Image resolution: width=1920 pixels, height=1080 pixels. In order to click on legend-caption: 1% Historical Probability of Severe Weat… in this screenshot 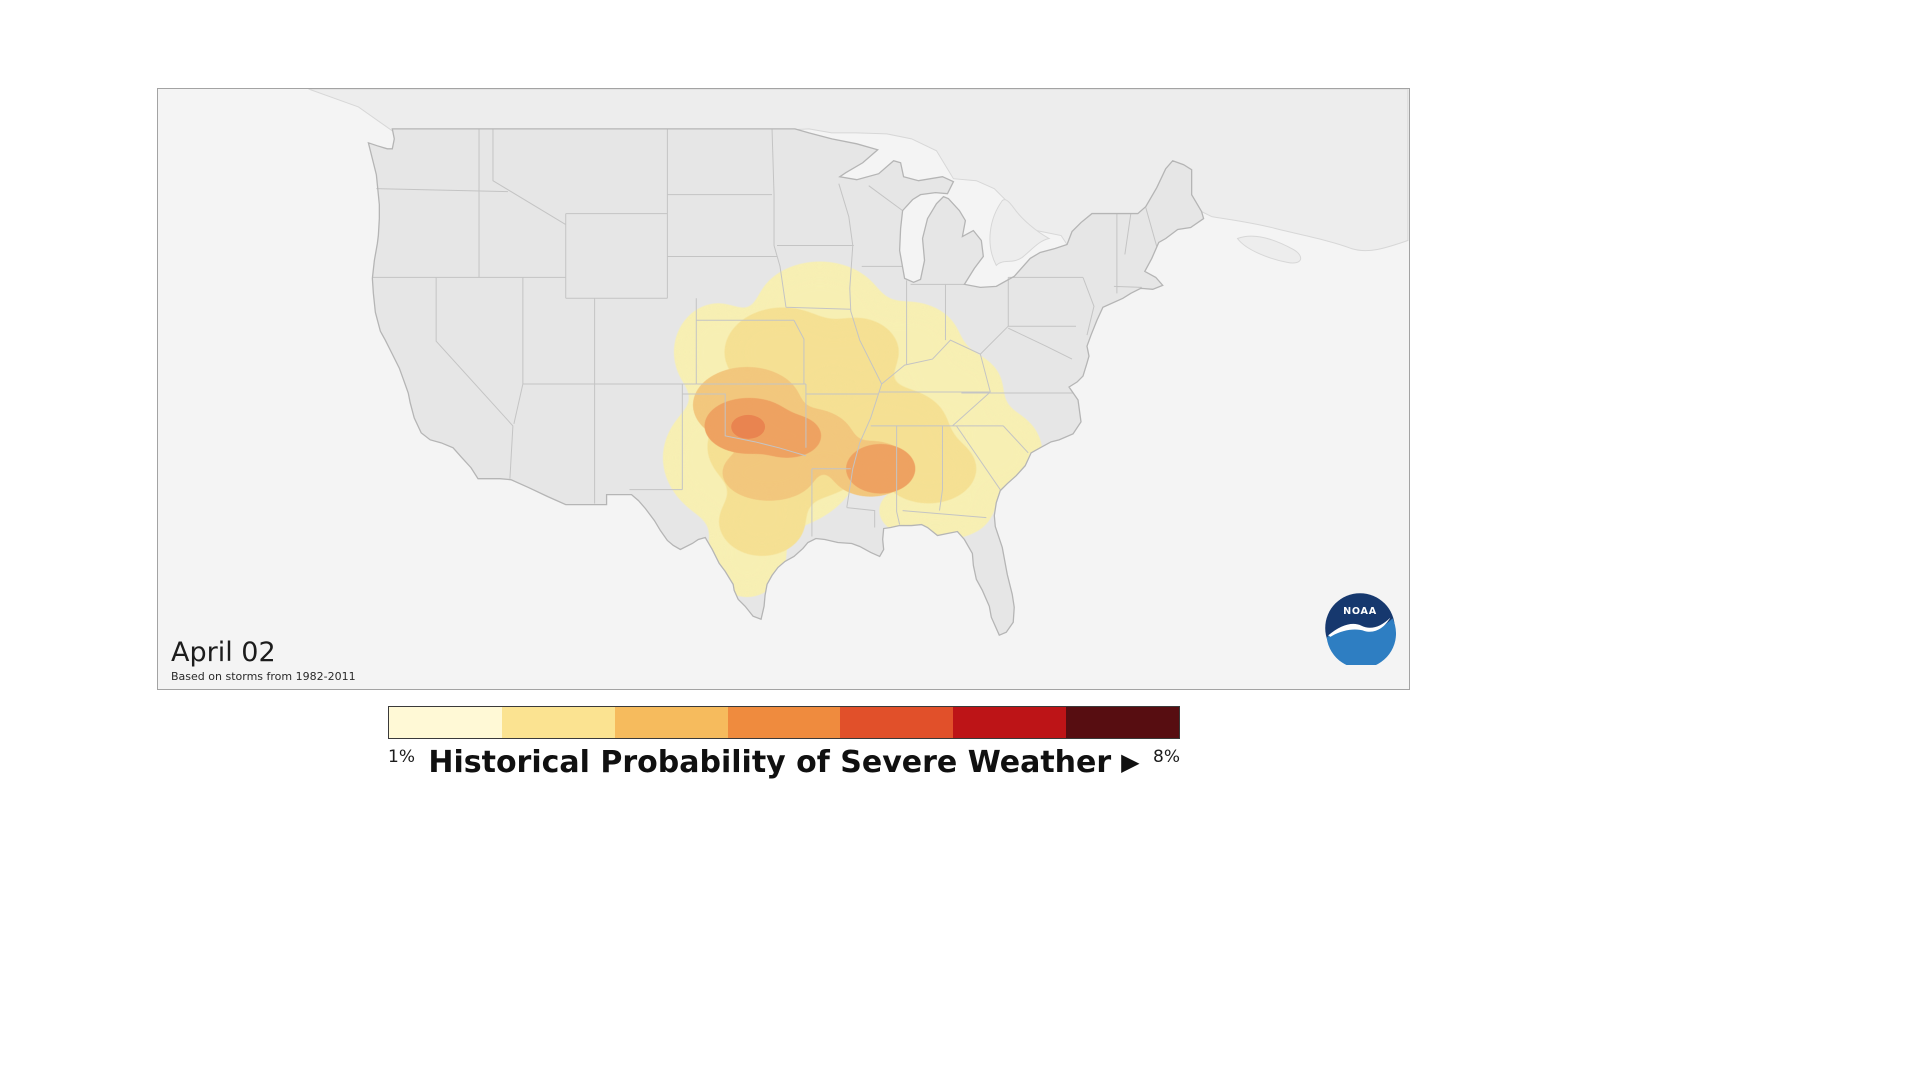, I will do `click(784, 766)`.